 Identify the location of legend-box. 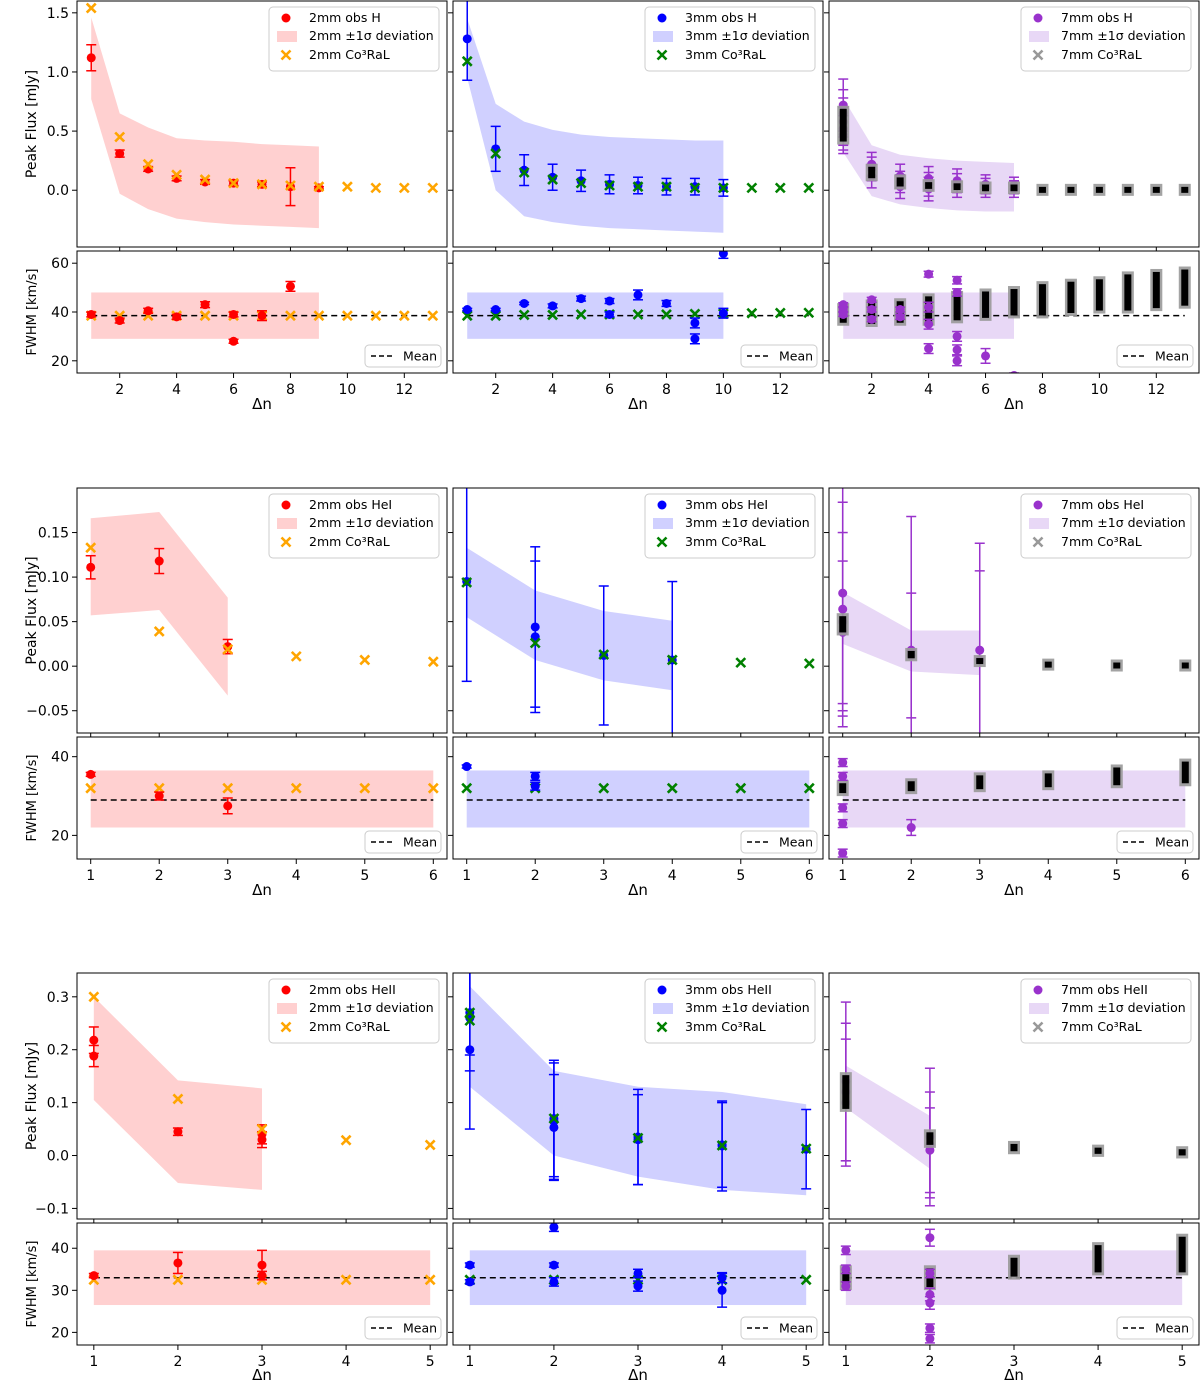
(1106, 39).